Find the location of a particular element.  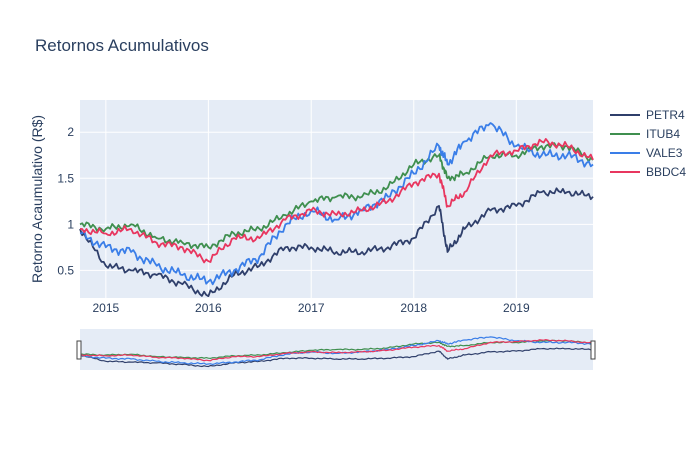

range-slider-right-handle is located at coordinates (593, 350).